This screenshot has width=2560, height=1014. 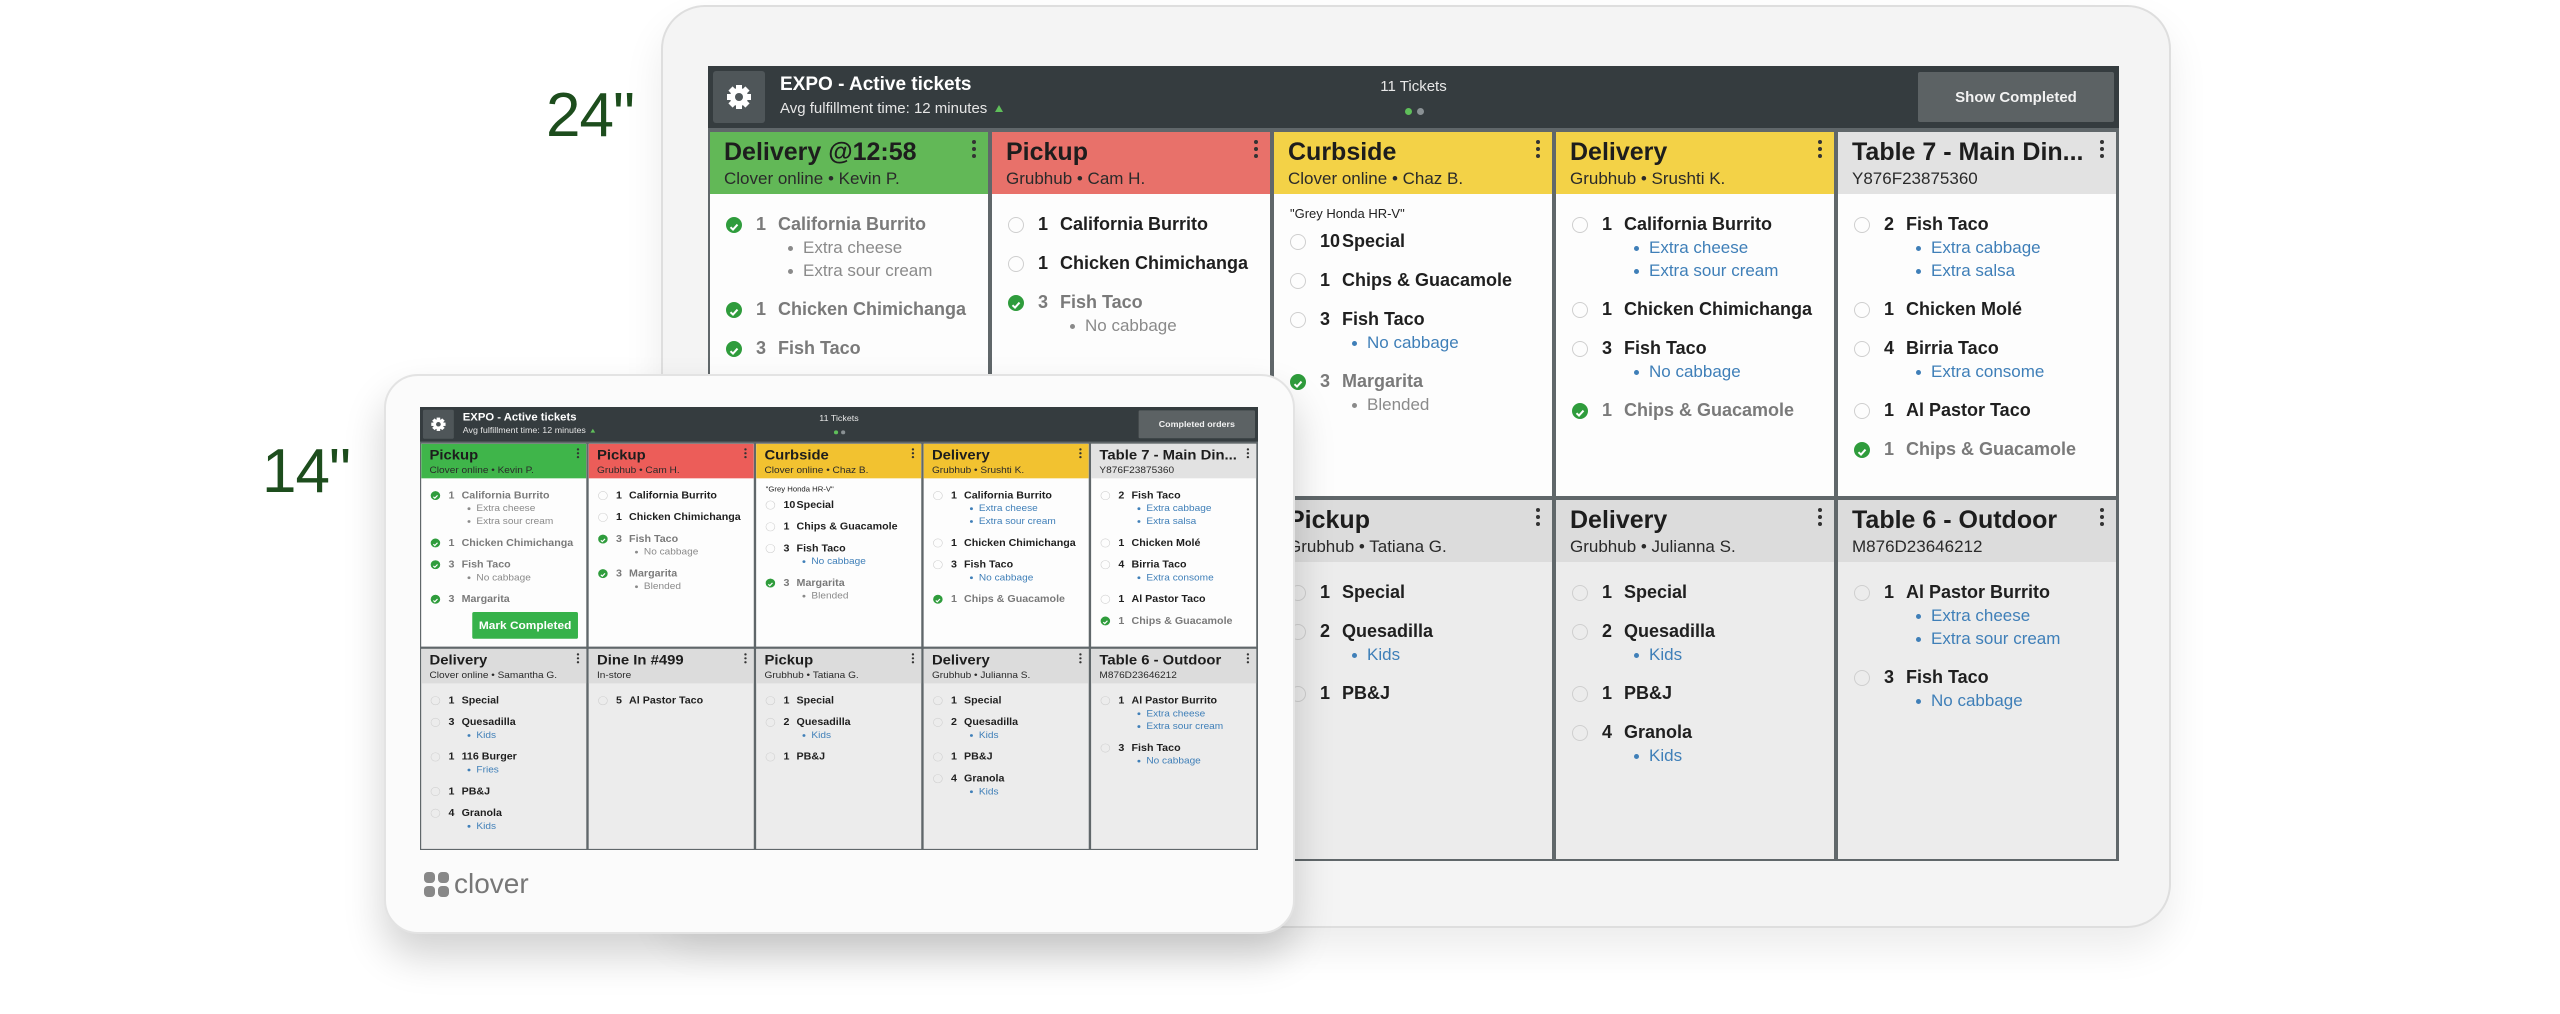 I want to click on mark-completed-button: Mark Completed, so click(x=525, y=625).